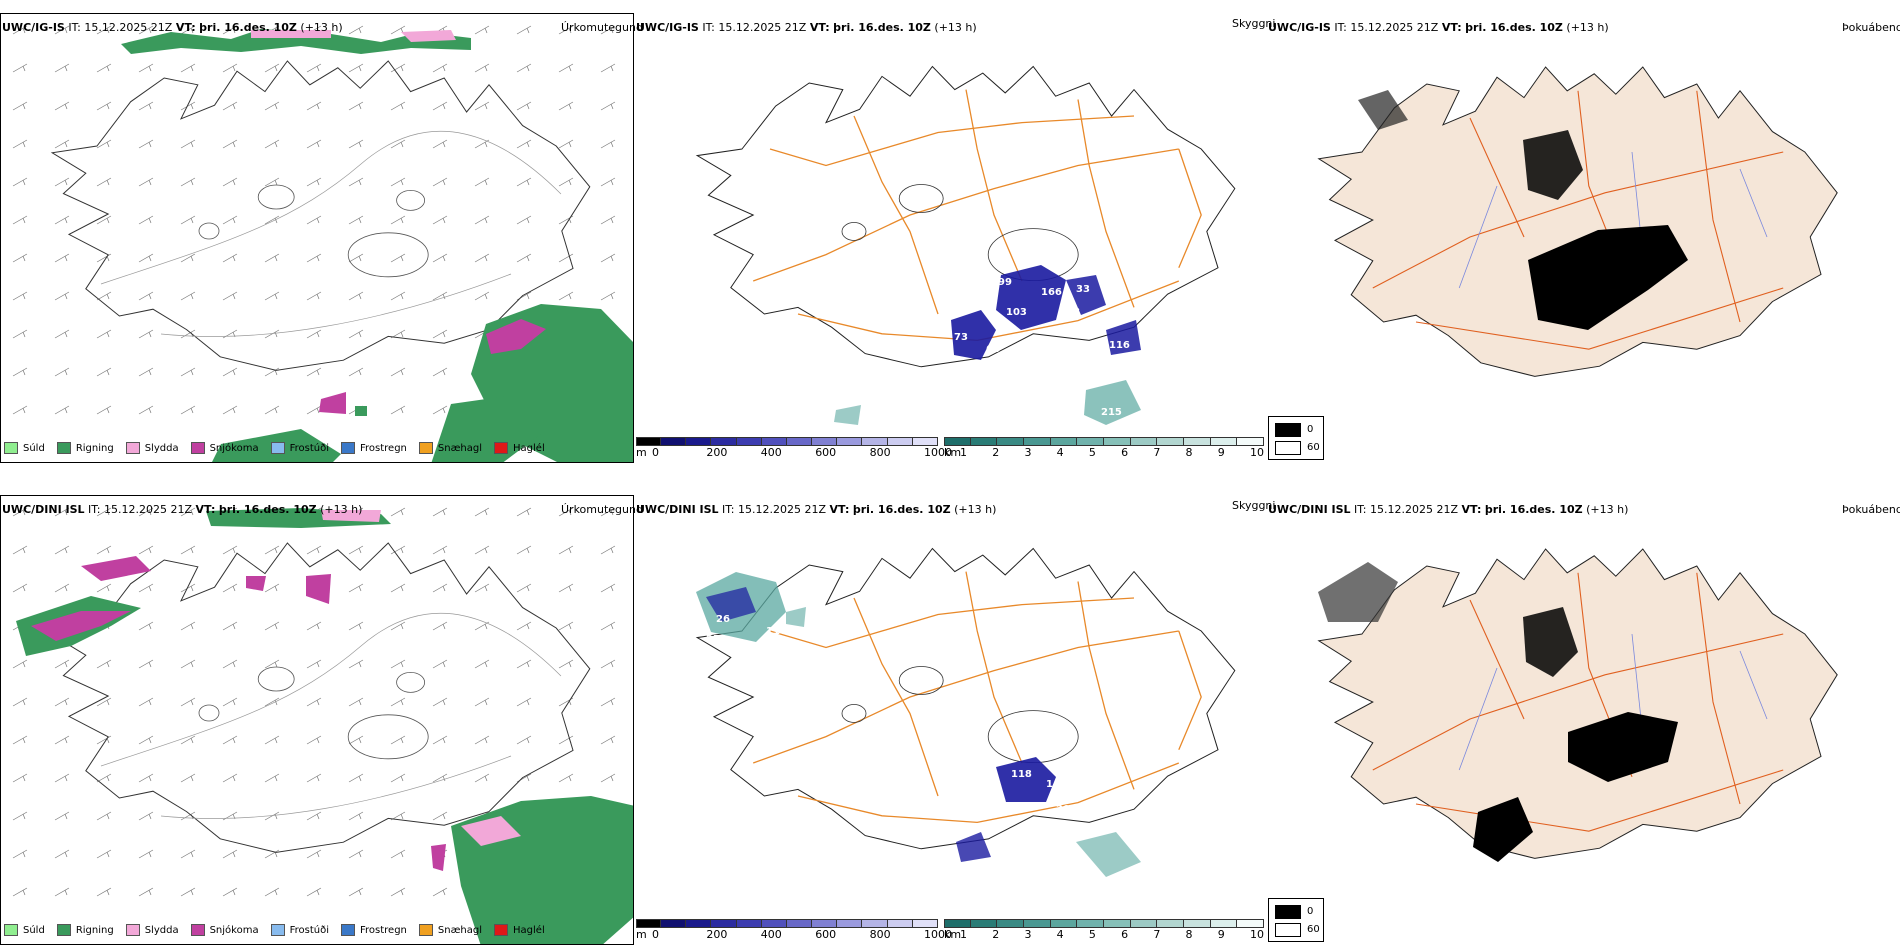 The height and width of the screenshot is (950, 1900). Describe the element at coordinates (1016, 312) in the screenshot. I see `ceiling-label: 103` at that location.